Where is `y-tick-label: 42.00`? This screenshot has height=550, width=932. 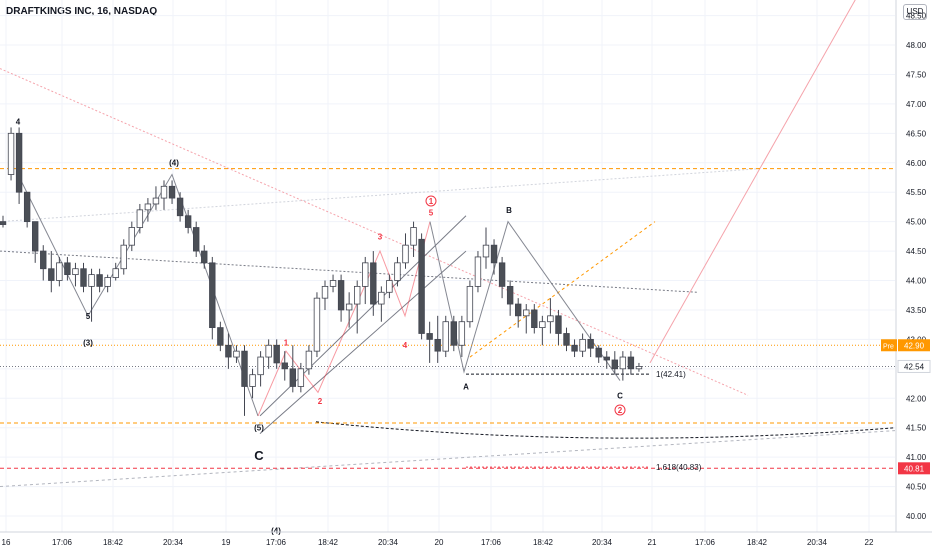
y-tick-label: 42.00 is located at coordinates (916, 398).